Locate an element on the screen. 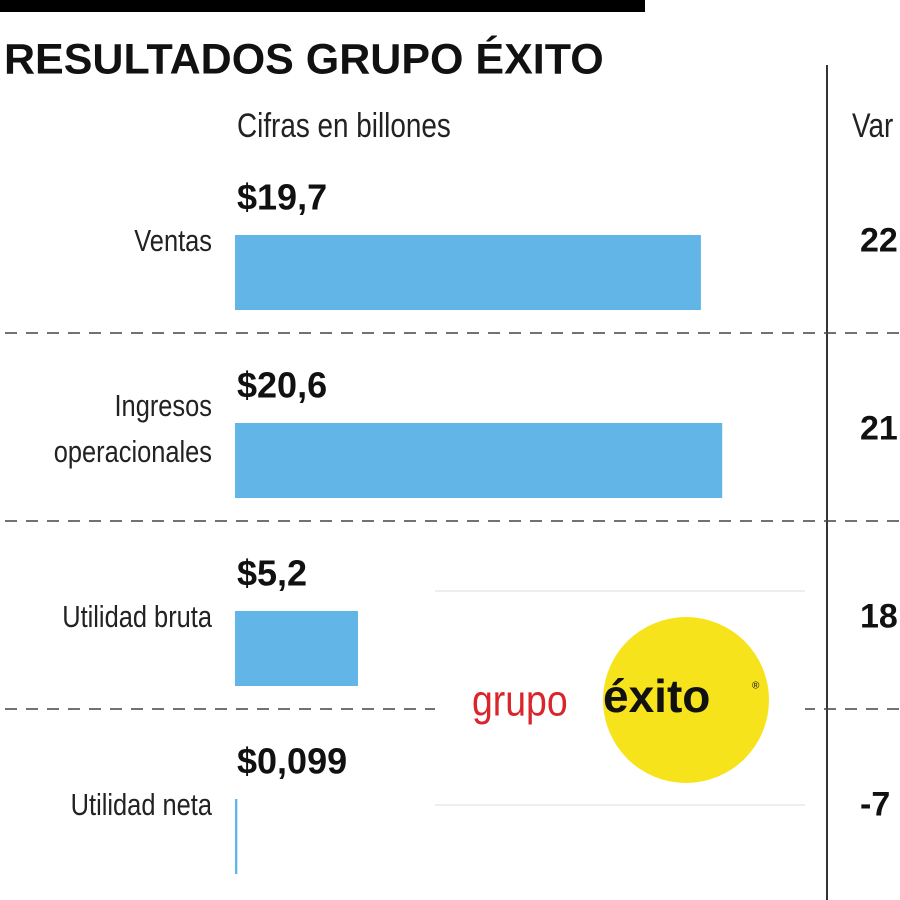  logo: grupo éxito ® is located at coordinates (620, 698).